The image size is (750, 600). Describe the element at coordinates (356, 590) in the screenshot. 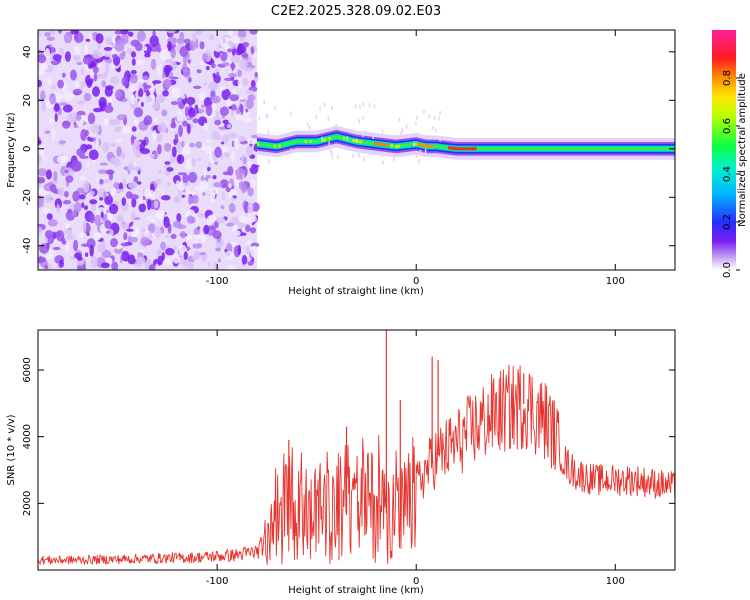

I see `snr-x-label: Height of straight line (km)` at that location.